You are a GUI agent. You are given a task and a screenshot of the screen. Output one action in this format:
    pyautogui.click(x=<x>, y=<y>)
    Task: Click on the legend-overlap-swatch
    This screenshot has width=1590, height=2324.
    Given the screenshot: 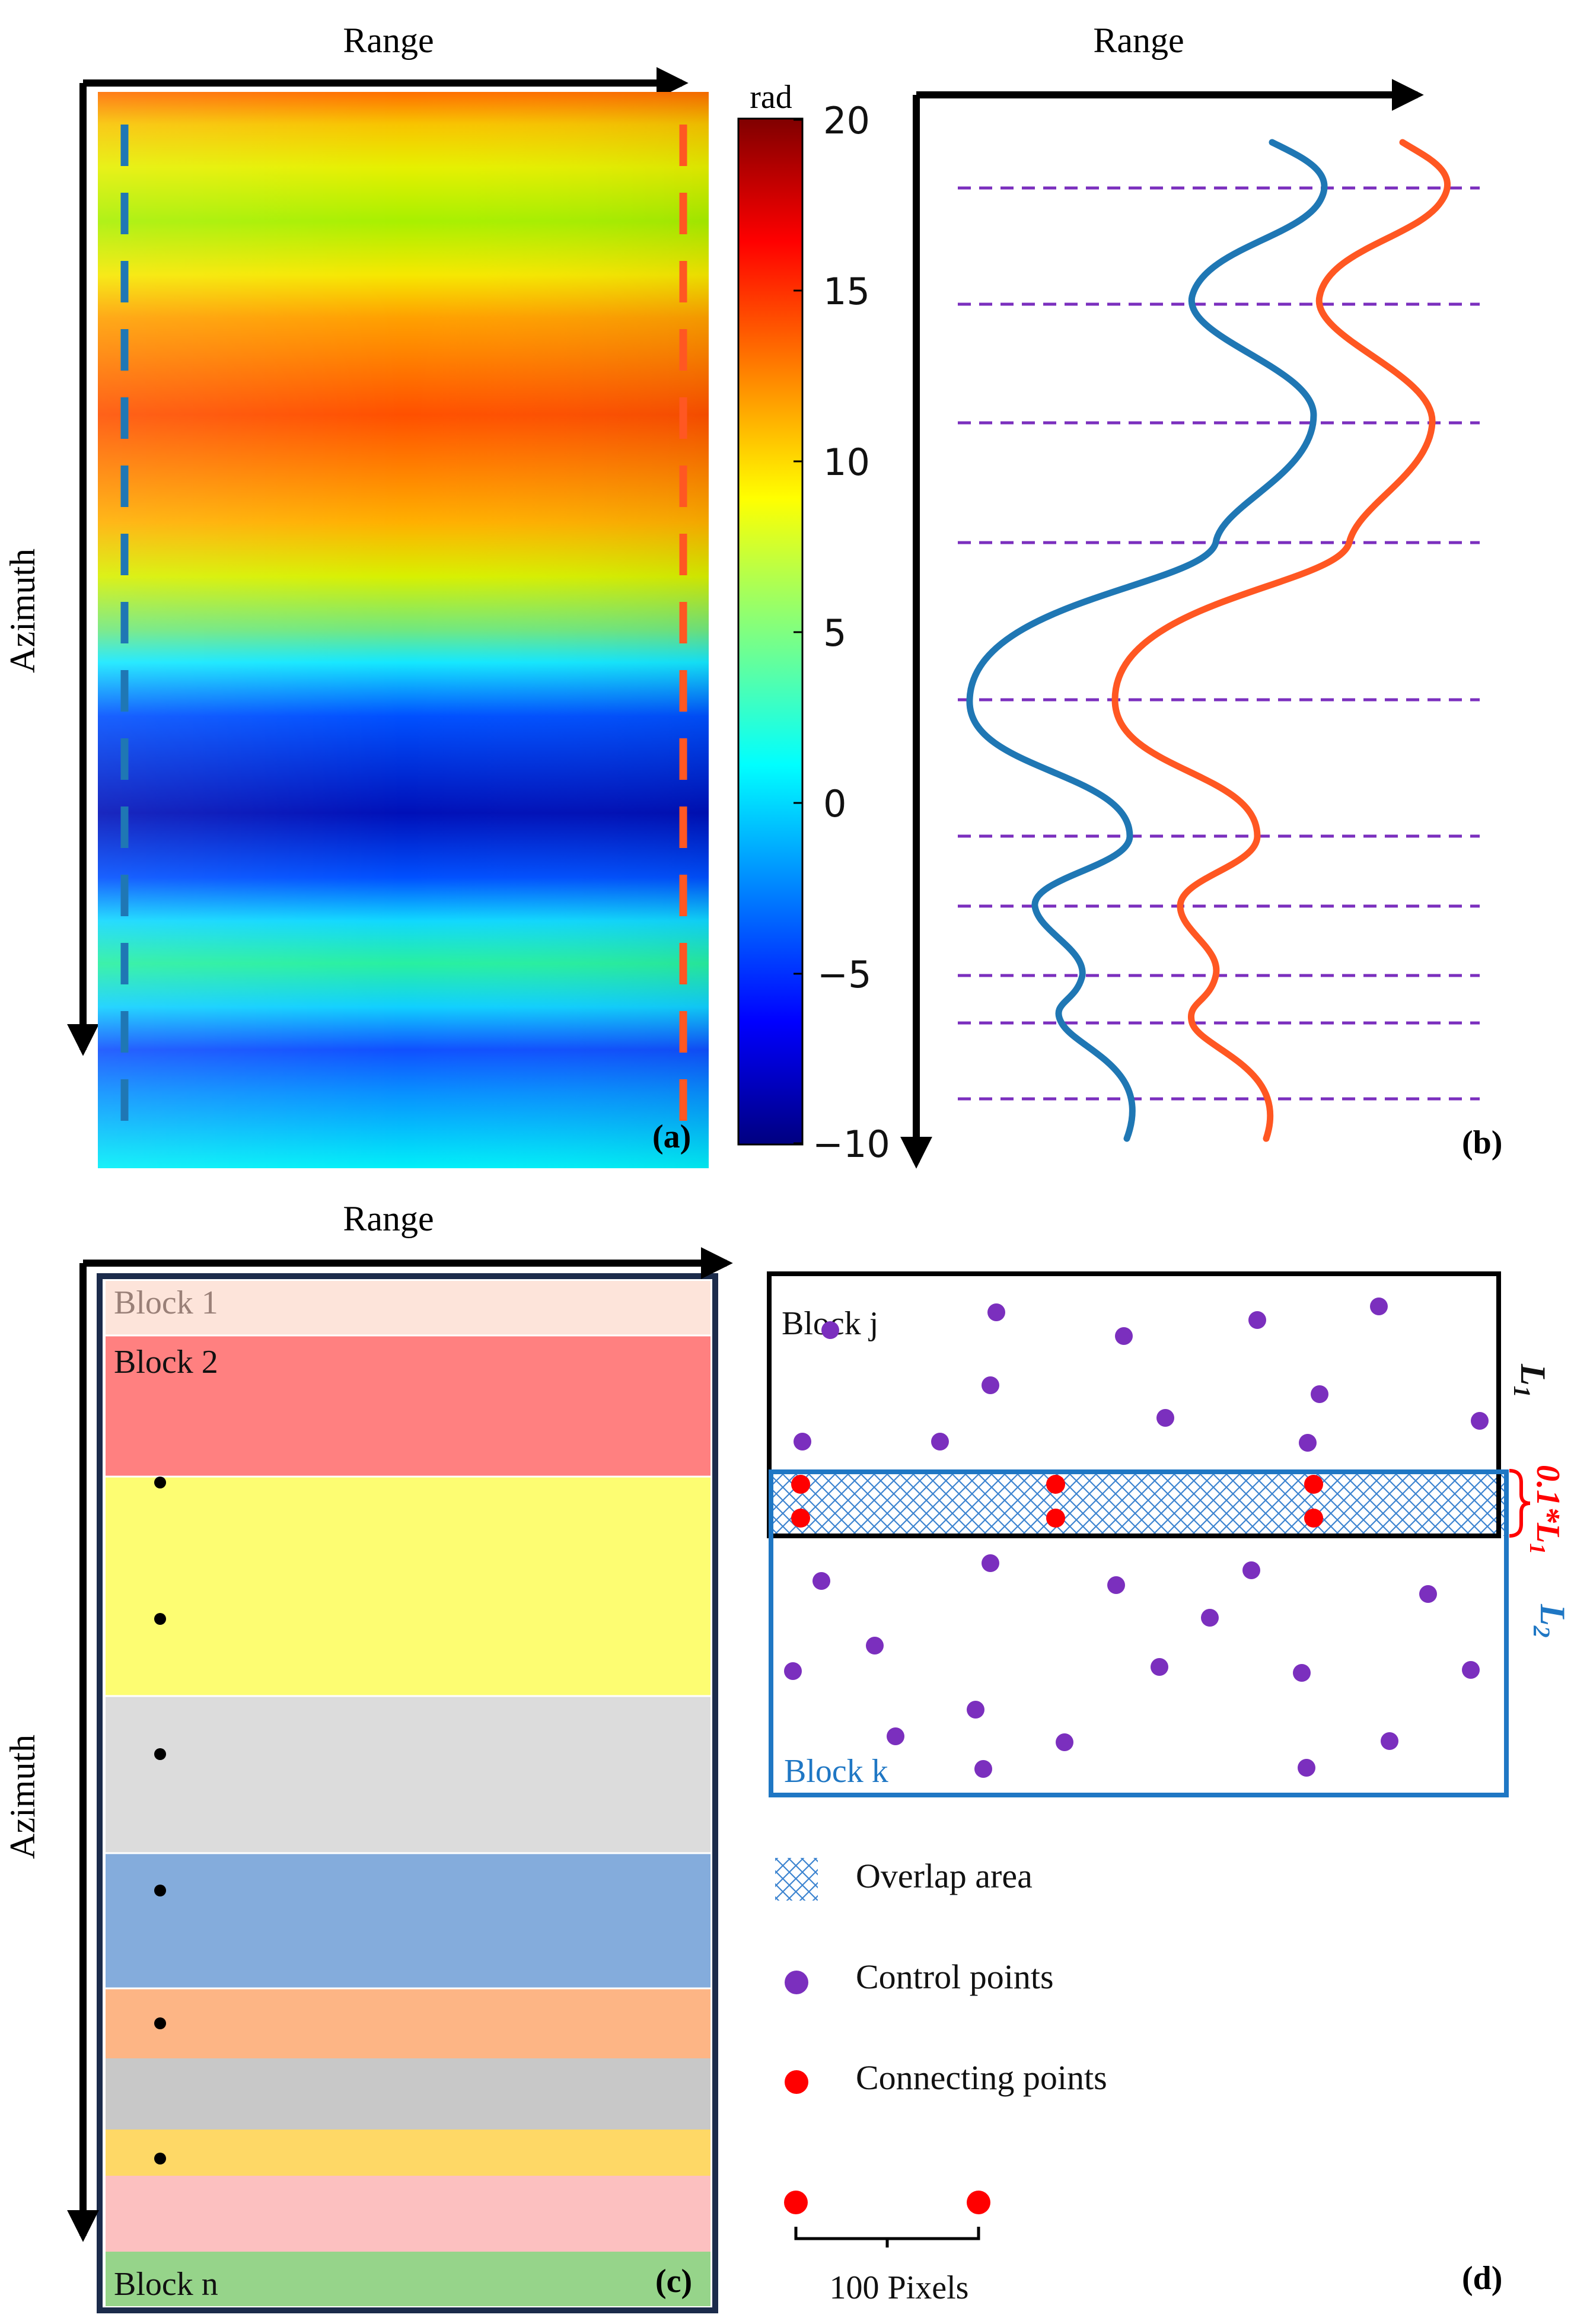 What is the action you would take?
    pyautogui.click(x=796, y=1879)
    